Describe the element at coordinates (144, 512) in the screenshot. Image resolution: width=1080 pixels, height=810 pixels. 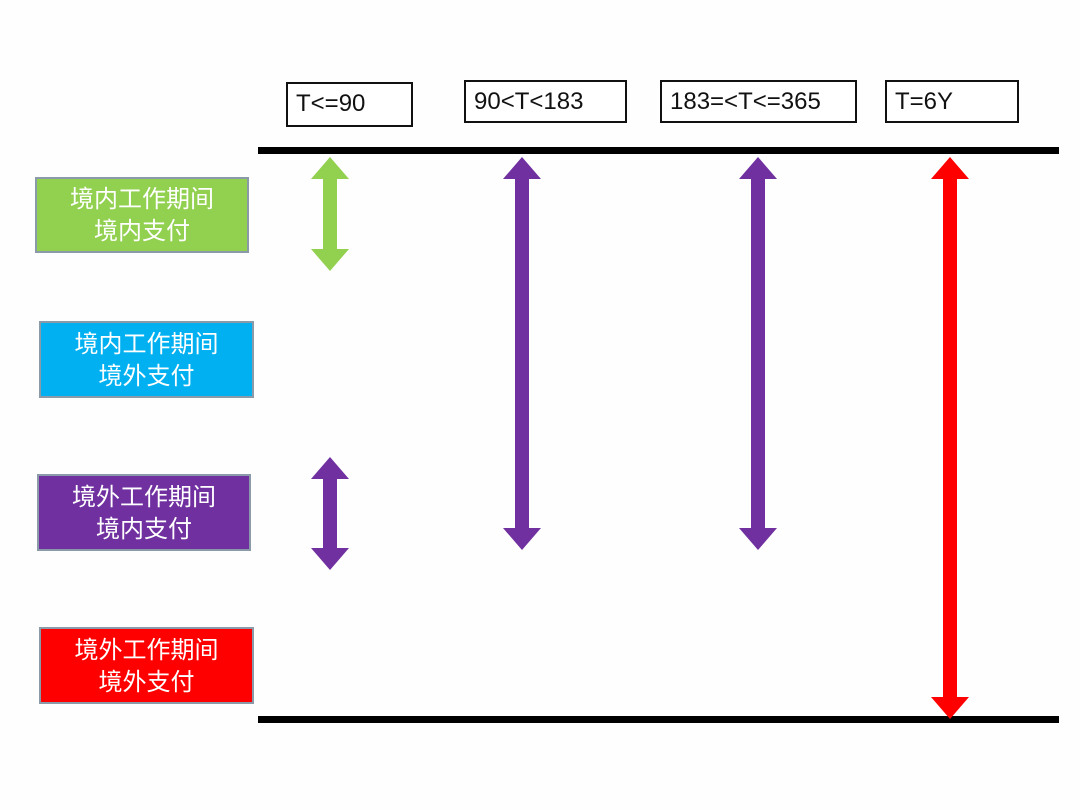
I see `category-foreign-work-domestic-pay: 境外工作期间 境内支付` at that location.